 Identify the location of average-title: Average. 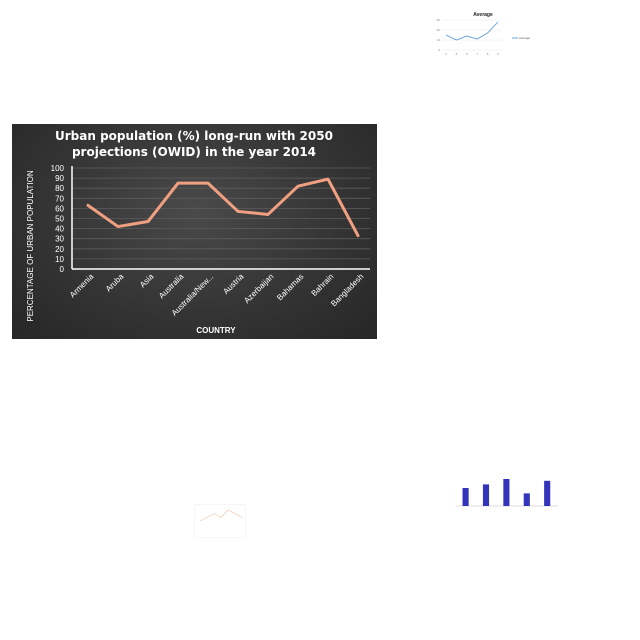
(483, 15).